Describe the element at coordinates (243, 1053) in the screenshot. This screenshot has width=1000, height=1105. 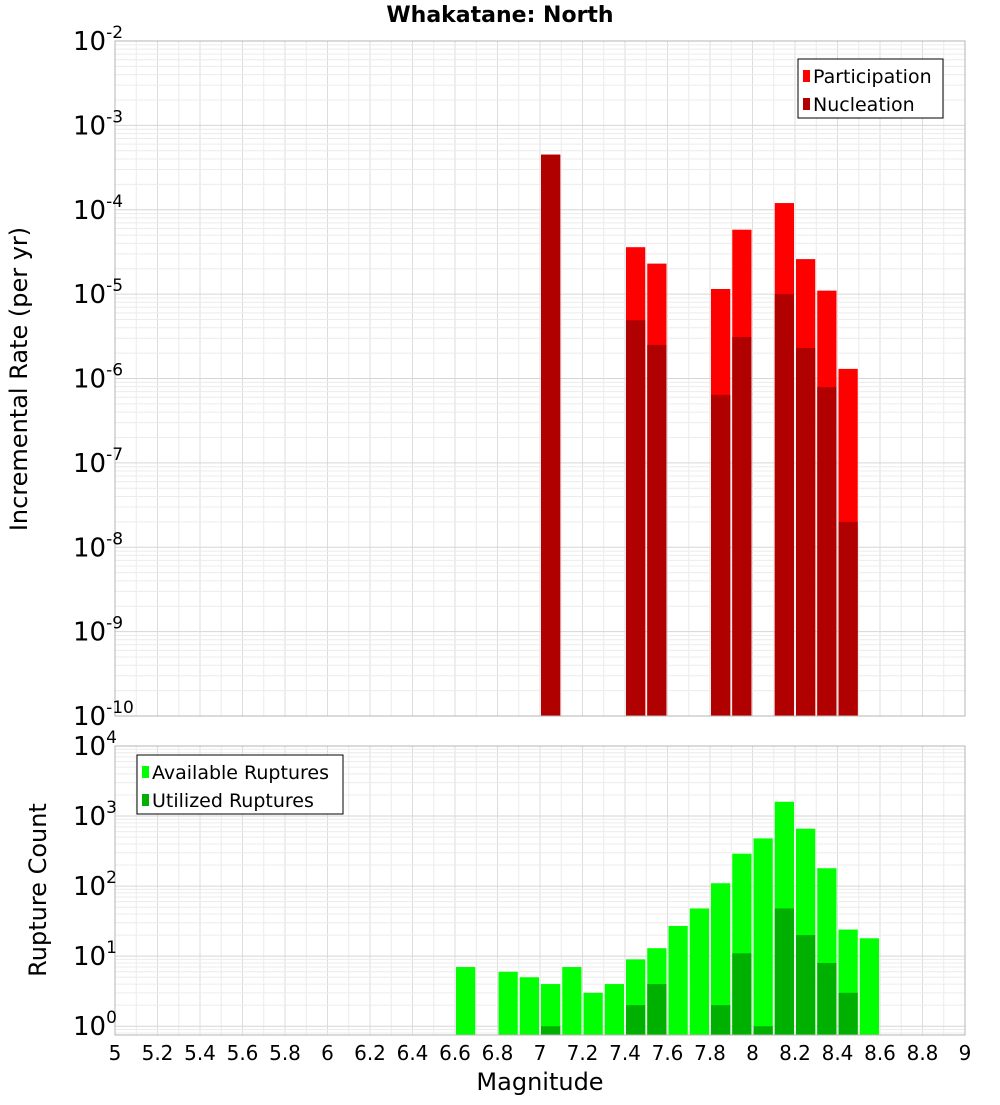
I see `x-tick-label: 5.6` at that location.